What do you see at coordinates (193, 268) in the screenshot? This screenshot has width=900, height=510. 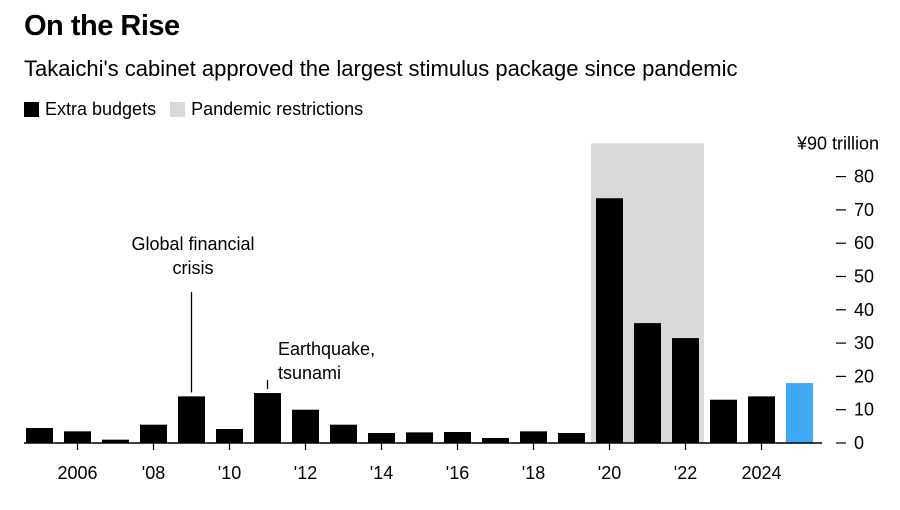 I see `annotation-2009-line-1: crisis` at bounding box center [193, 268].